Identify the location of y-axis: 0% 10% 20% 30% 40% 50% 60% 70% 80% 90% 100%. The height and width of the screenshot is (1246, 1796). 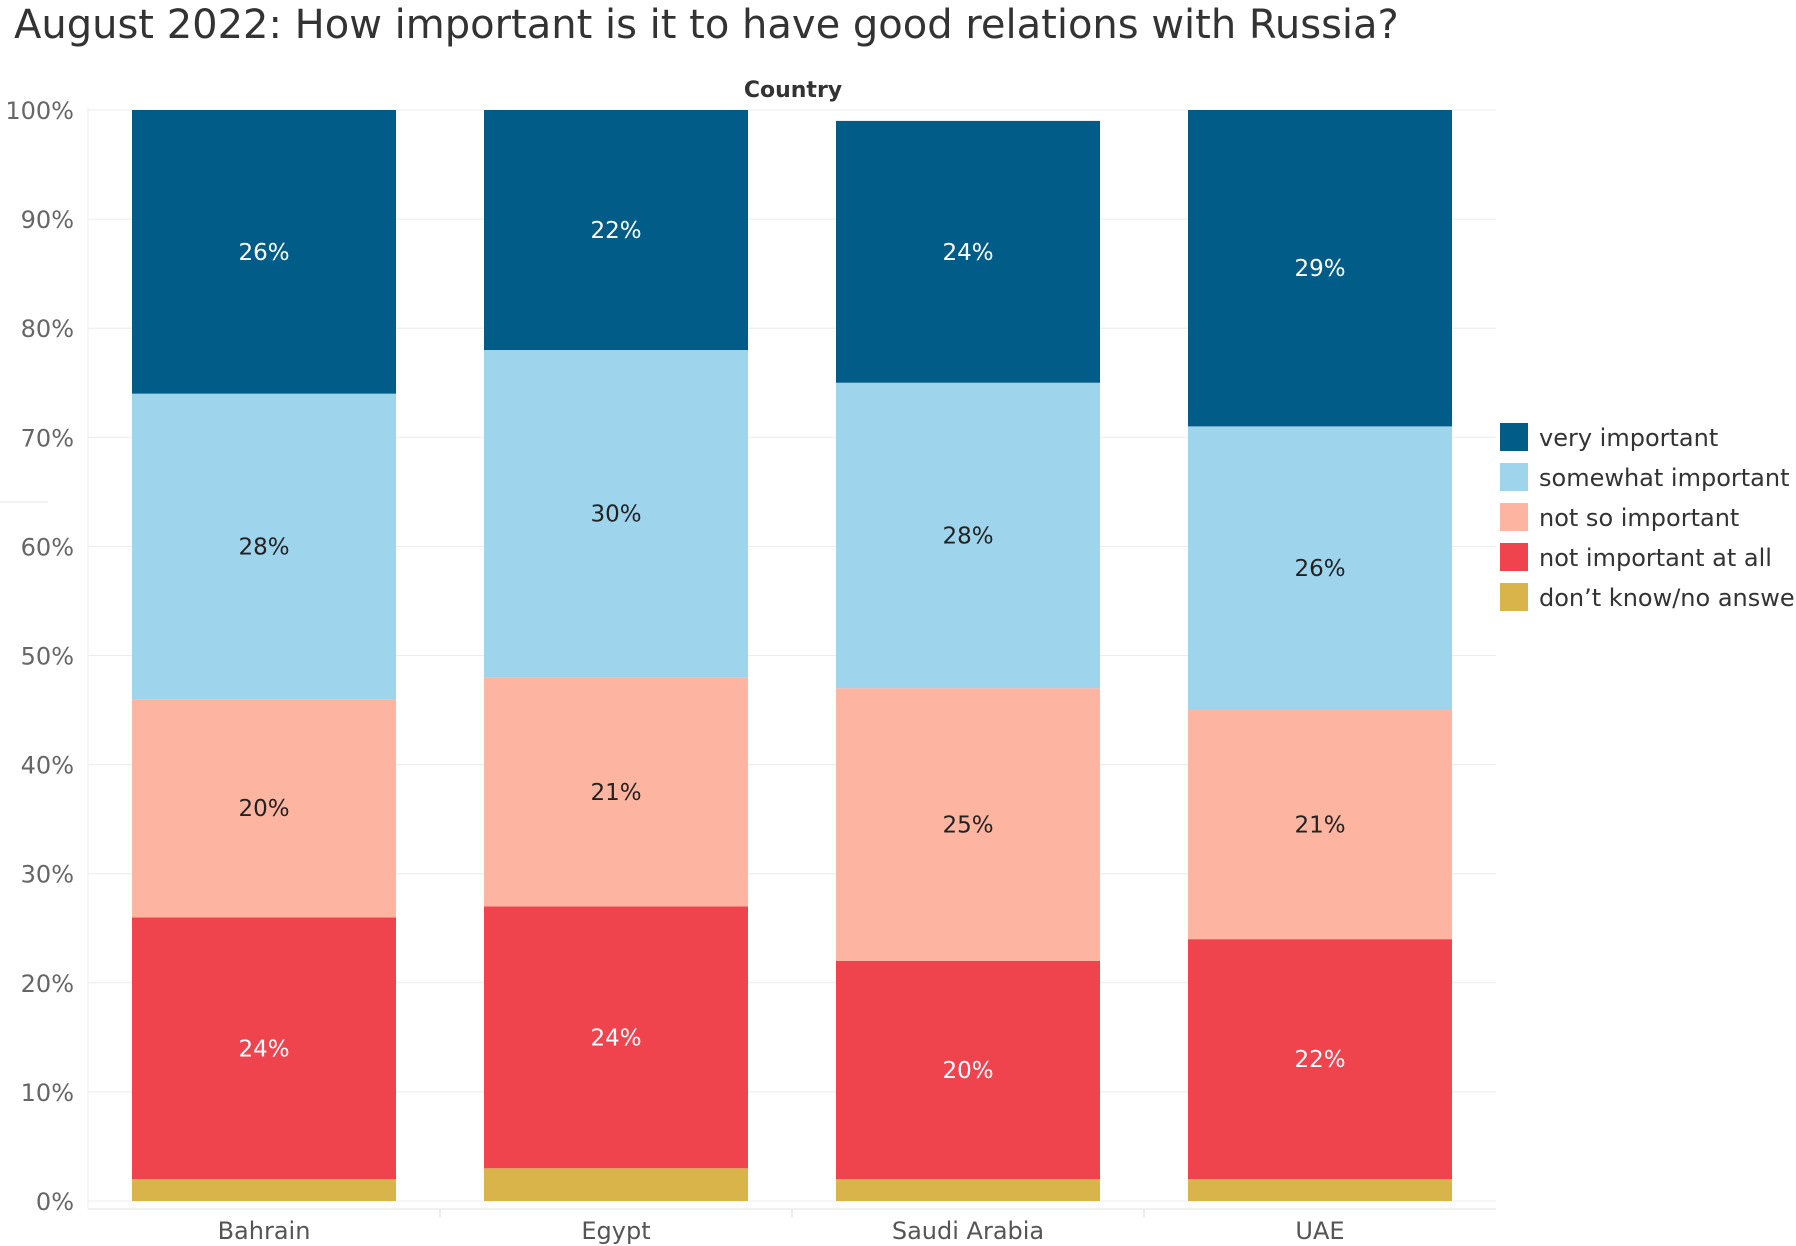
(44, 656).